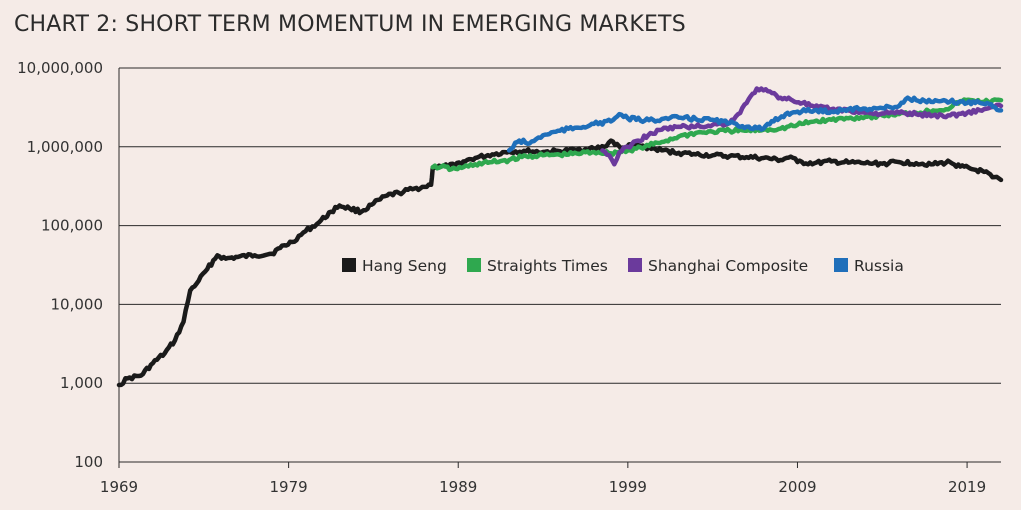  I want to click on series-line-shanghai-composite, so click(802, 126).